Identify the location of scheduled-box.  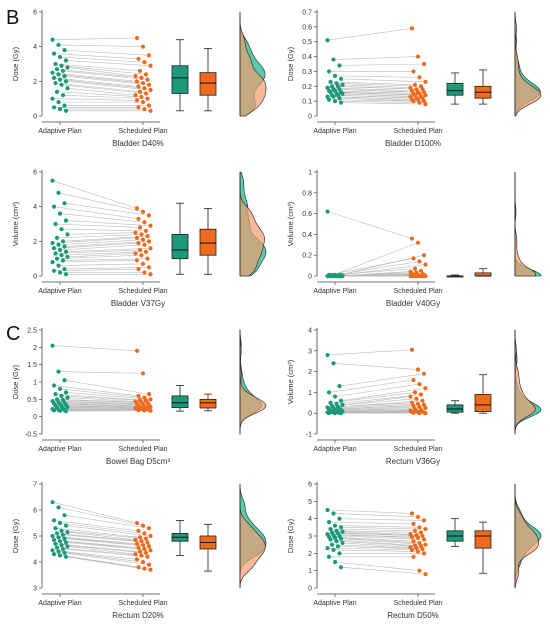
(208, 84).